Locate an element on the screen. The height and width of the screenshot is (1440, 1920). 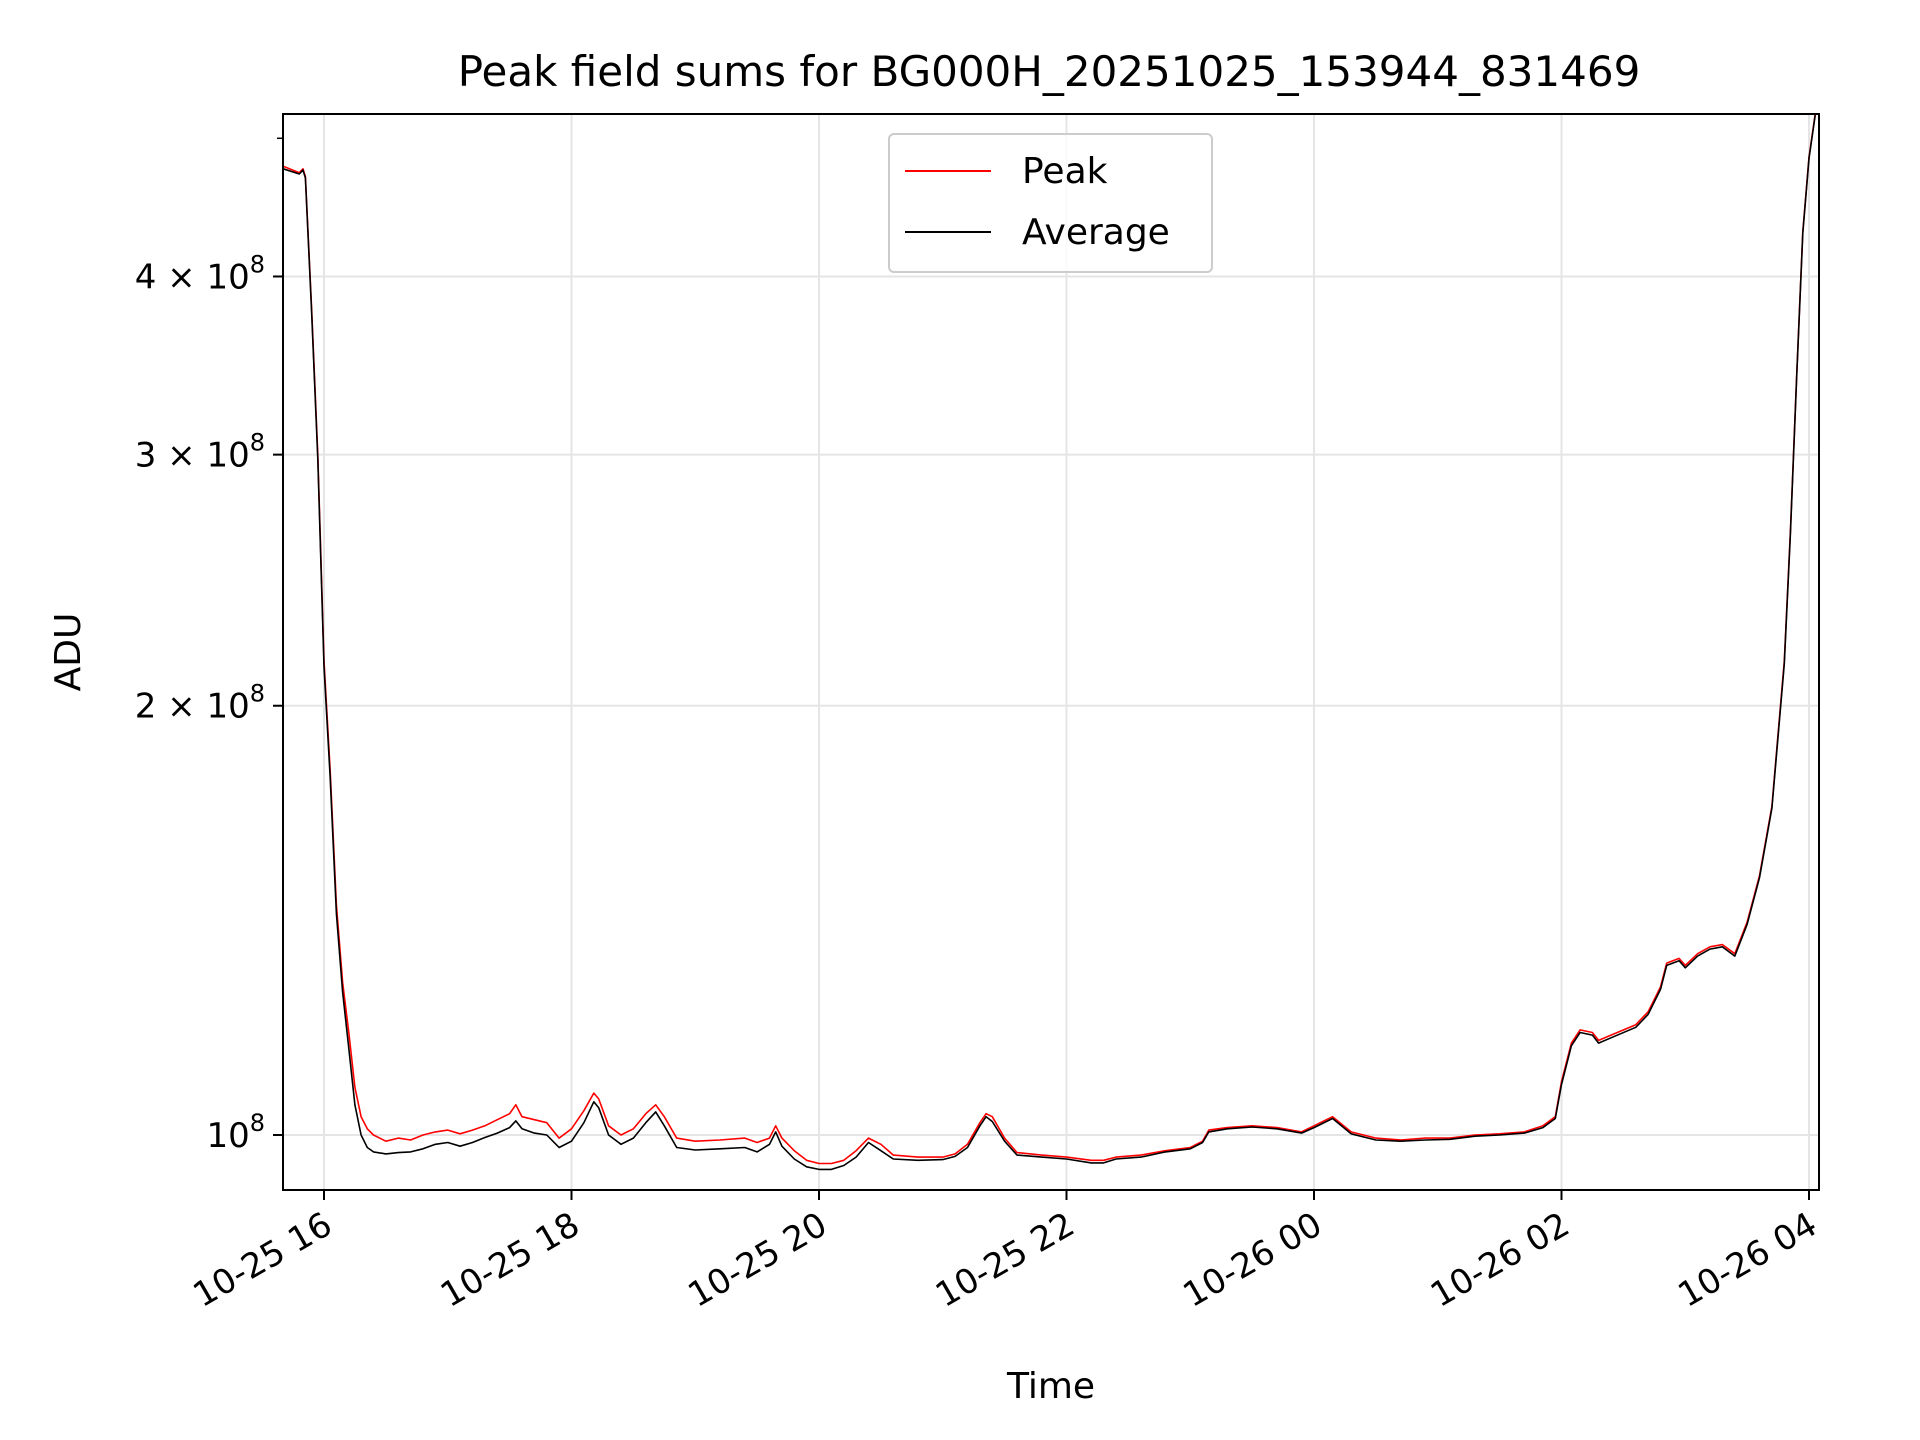
y-tick-label: 3 × 108 is located at coordinates (200, 452).